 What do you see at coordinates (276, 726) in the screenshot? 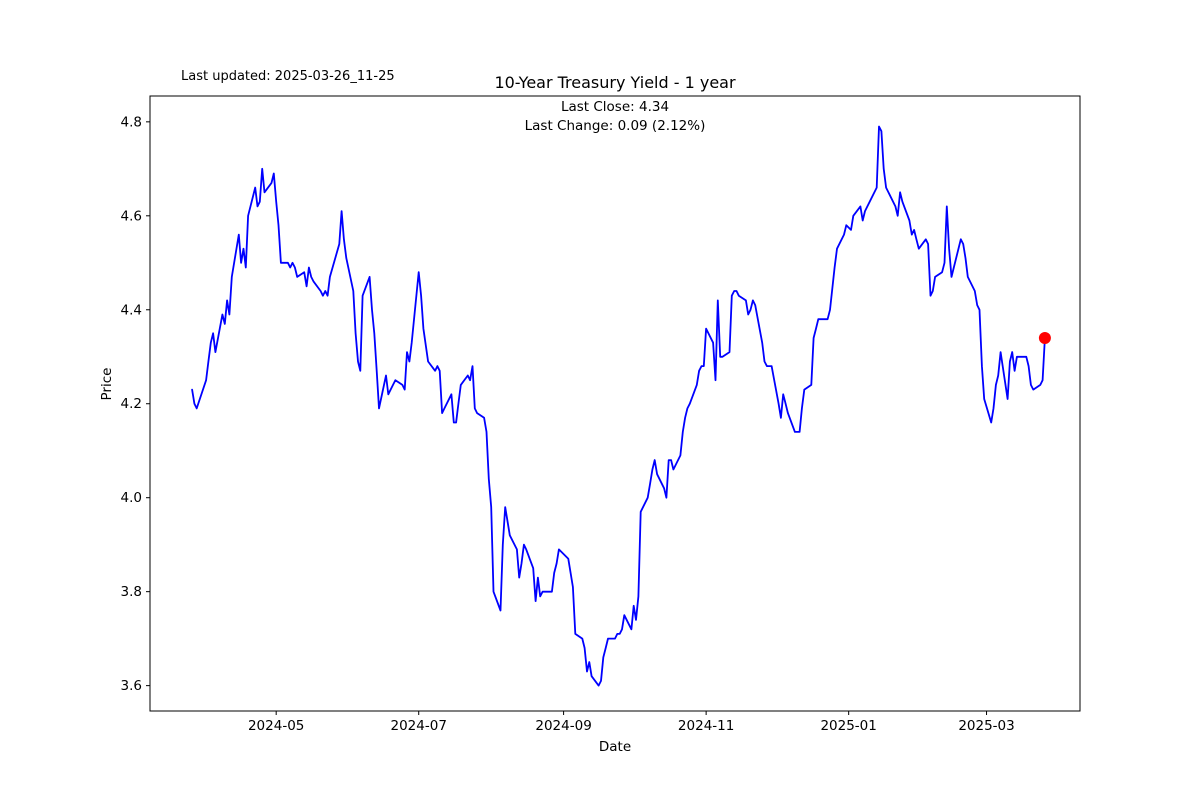
I see `x-tick-label: 2024-05` at bounding box center [276, 726].